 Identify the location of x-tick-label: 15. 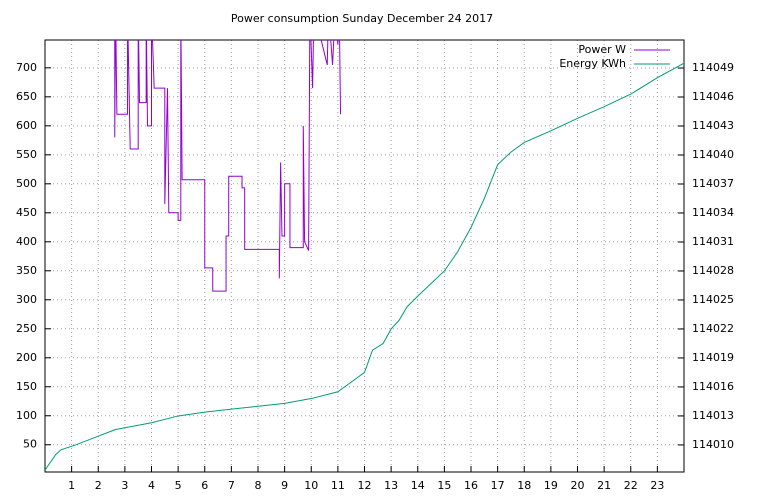
(444, 485).